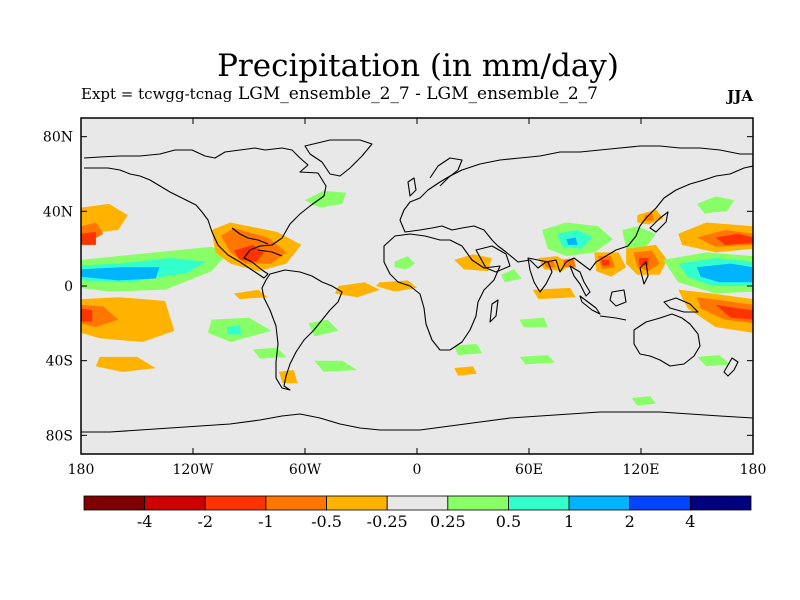  I want to click on x-tick-label: 120W, so click(193, 470).